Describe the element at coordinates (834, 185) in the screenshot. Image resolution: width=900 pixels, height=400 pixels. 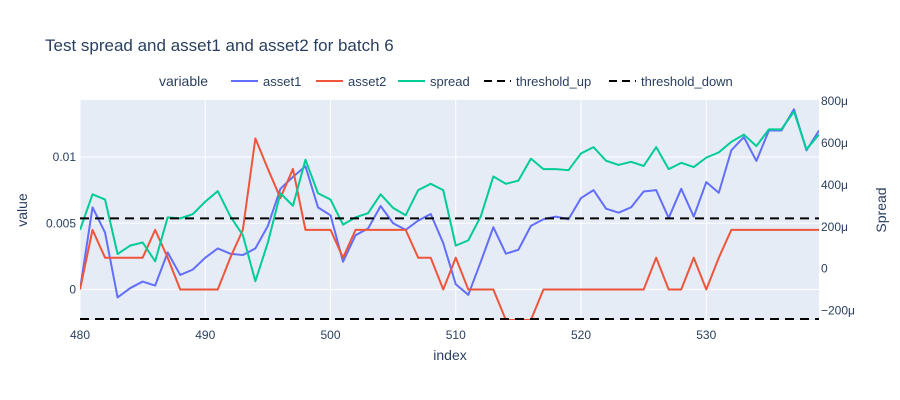
I see `y2-tick-label: 400μ` at that location.